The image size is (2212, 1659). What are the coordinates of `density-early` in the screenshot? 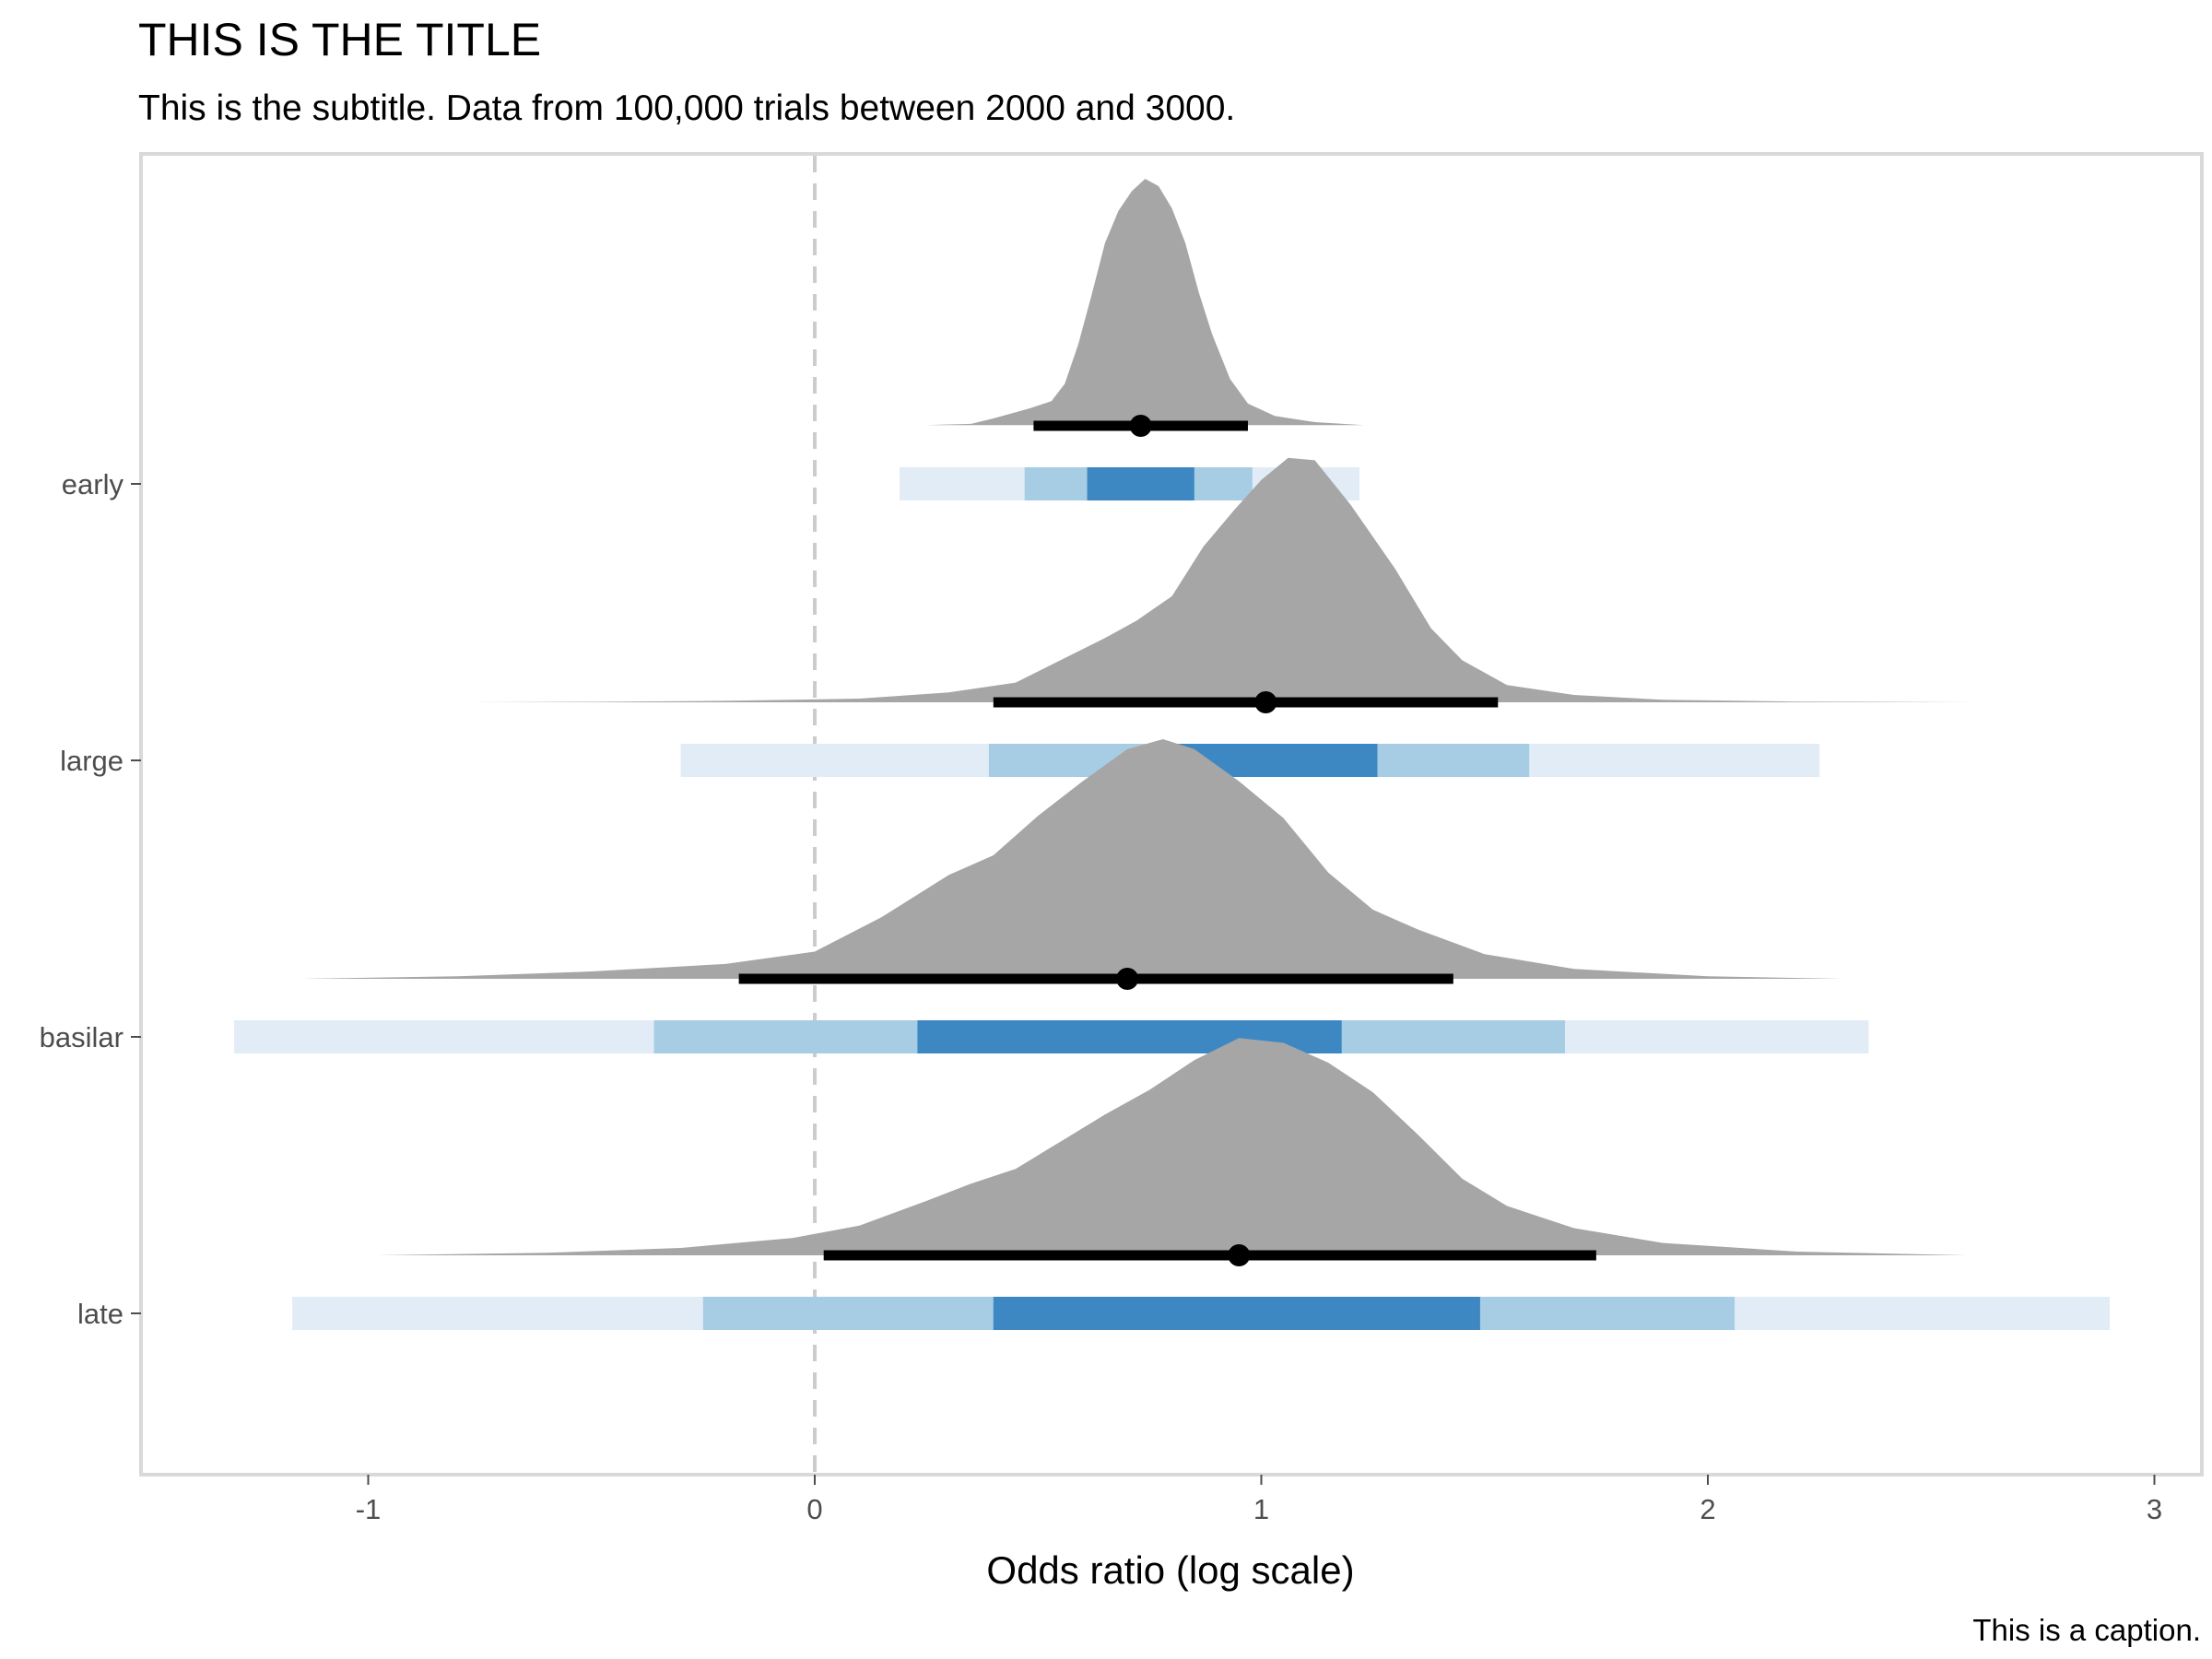 It's located at (1145, 302).